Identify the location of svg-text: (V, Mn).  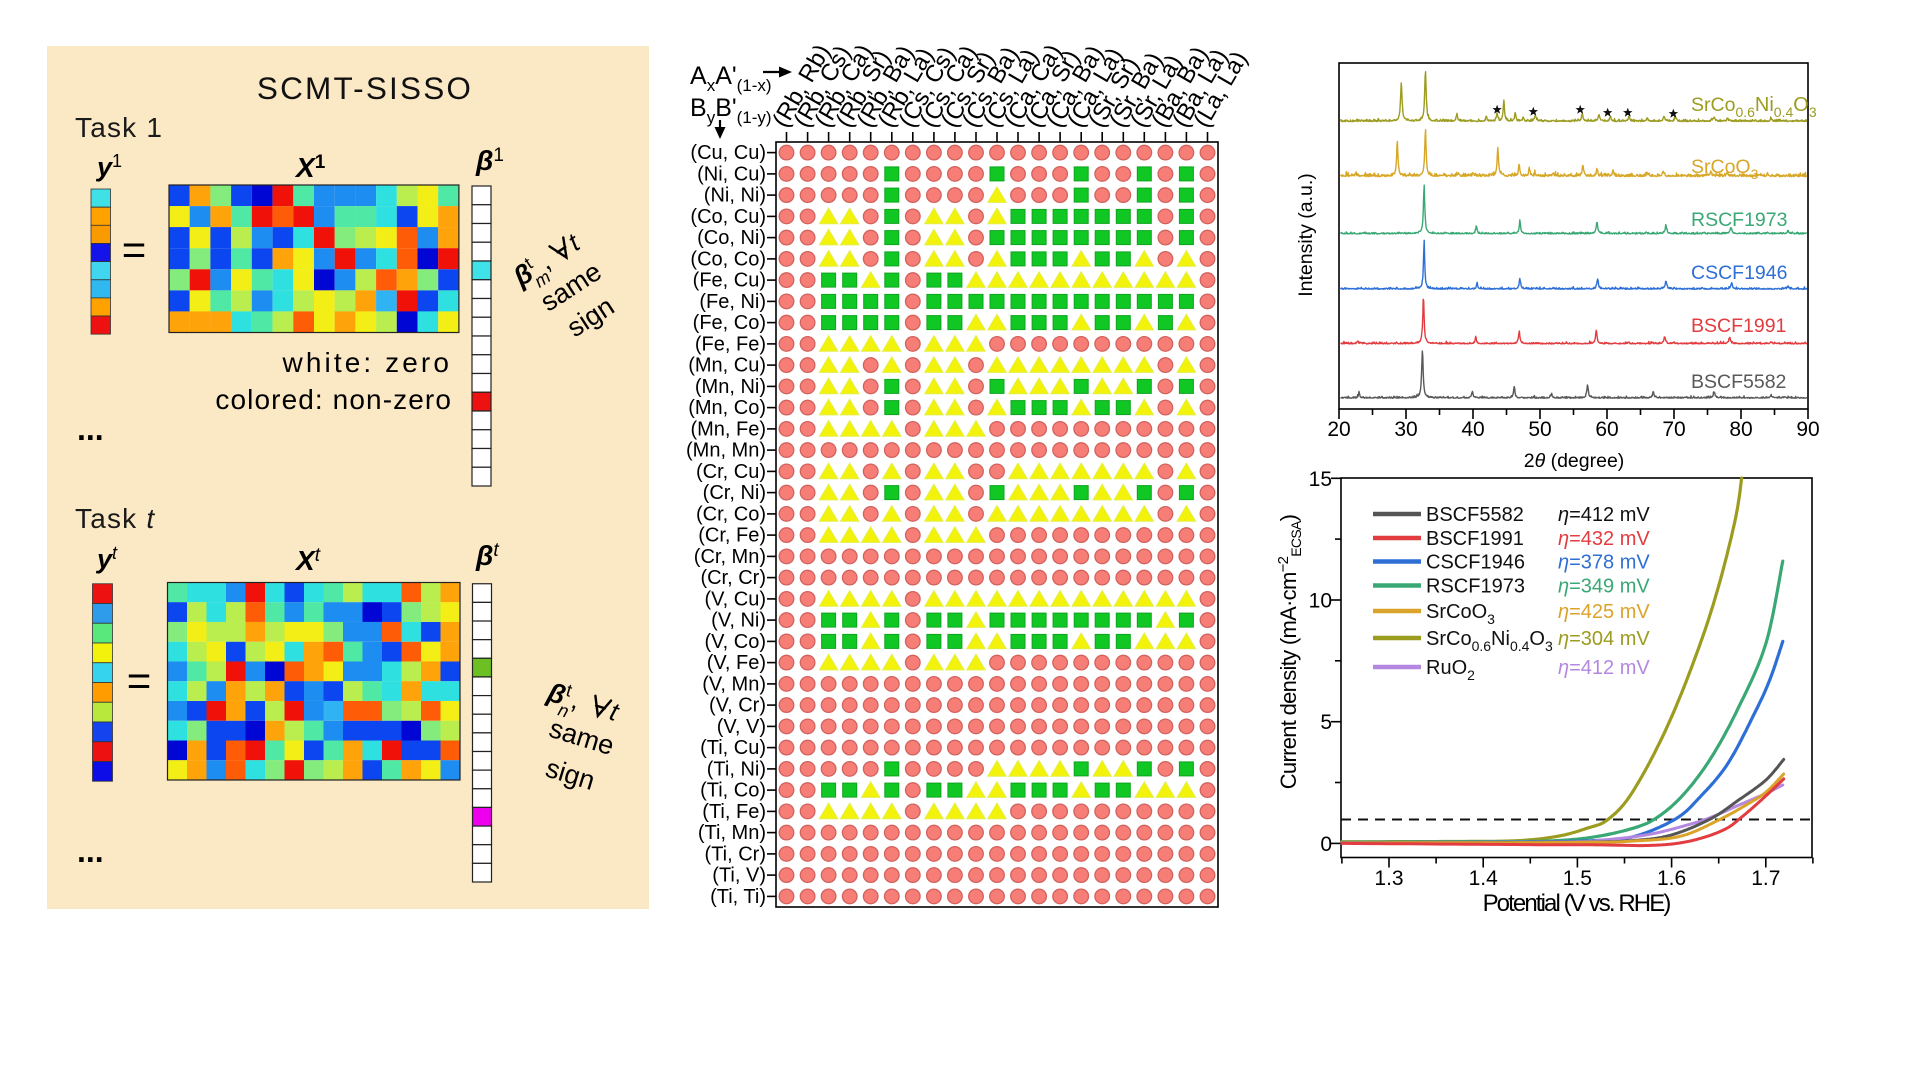
(734, 684).